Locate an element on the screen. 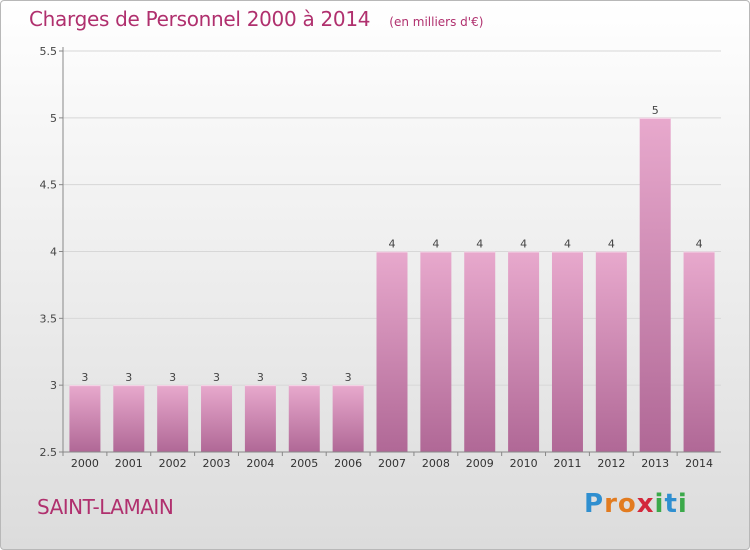 The image size is (750, 550). logo-letter: x is located at coordinates (645, 504).